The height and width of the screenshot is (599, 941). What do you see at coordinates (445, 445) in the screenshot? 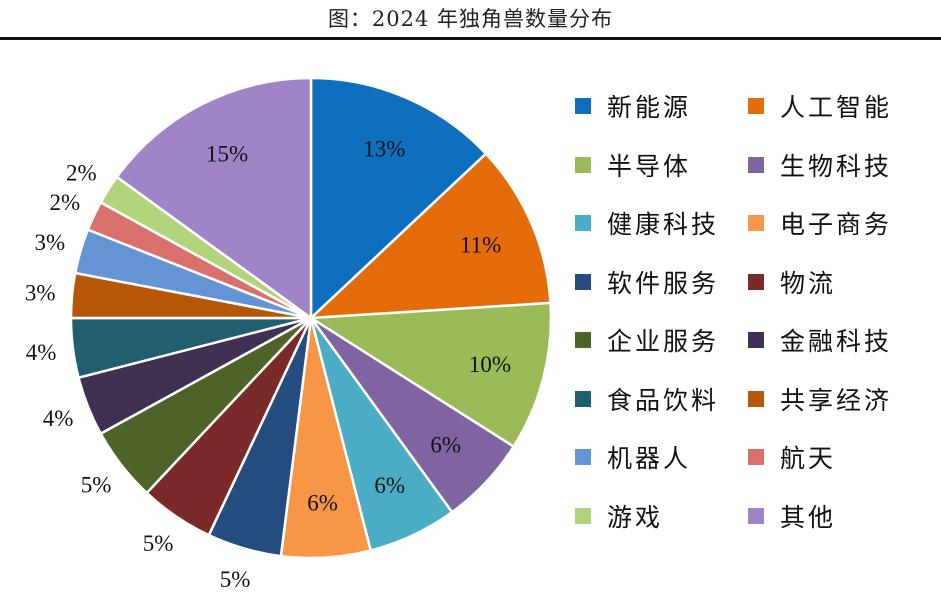
I see `slice-label-3: 6%` at bounding box center [445, 445].